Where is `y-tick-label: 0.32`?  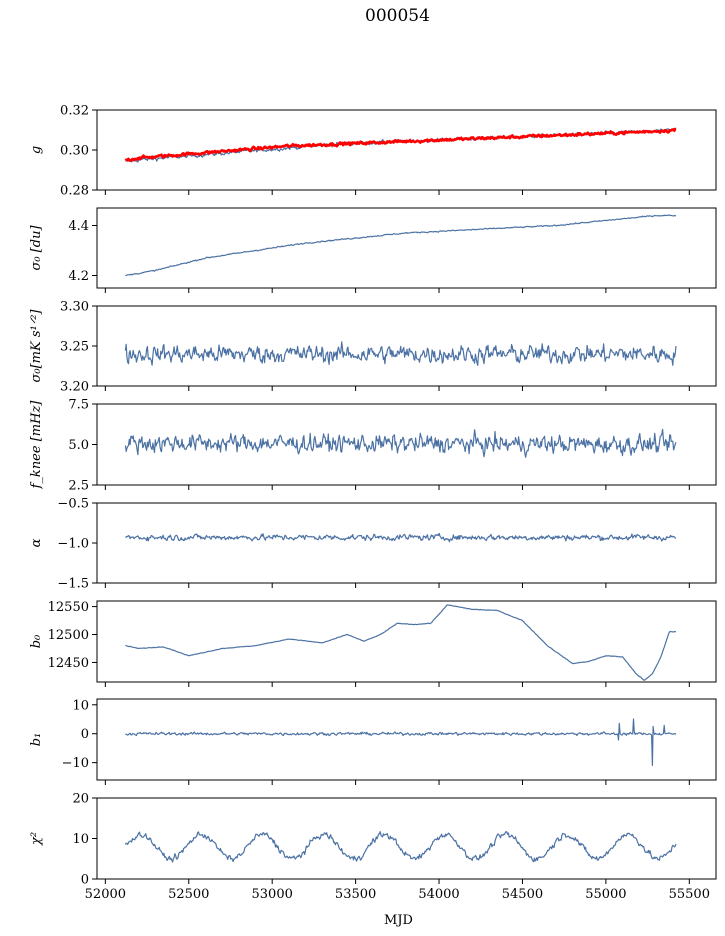 y-tick-label: 0.32 is located at coordinates (74, 111).